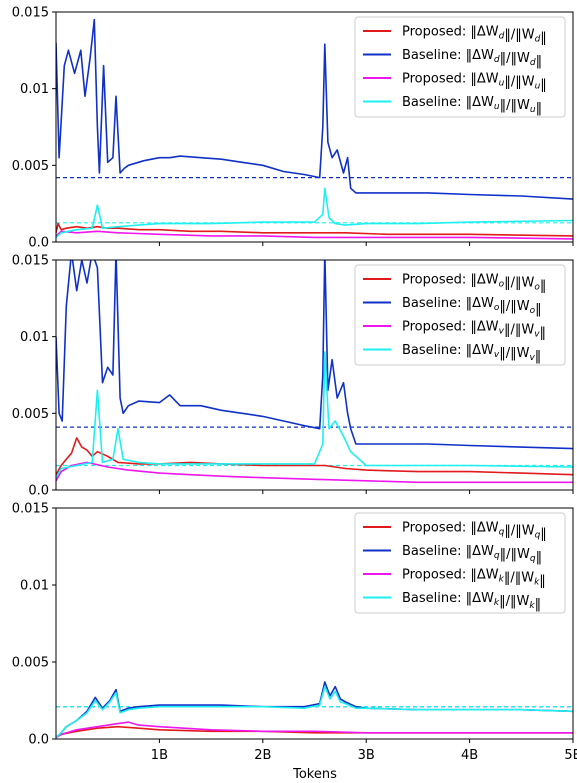  I want to click on series-line-q-baseline, so click(314, 710).